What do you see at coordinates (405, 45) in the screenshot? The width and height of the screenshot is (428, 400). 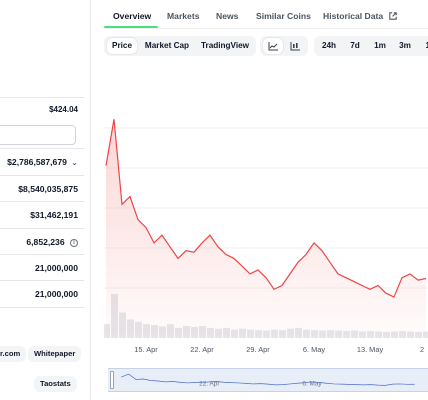 I see `range-3m: 3m` at bounding box center [405, 45].